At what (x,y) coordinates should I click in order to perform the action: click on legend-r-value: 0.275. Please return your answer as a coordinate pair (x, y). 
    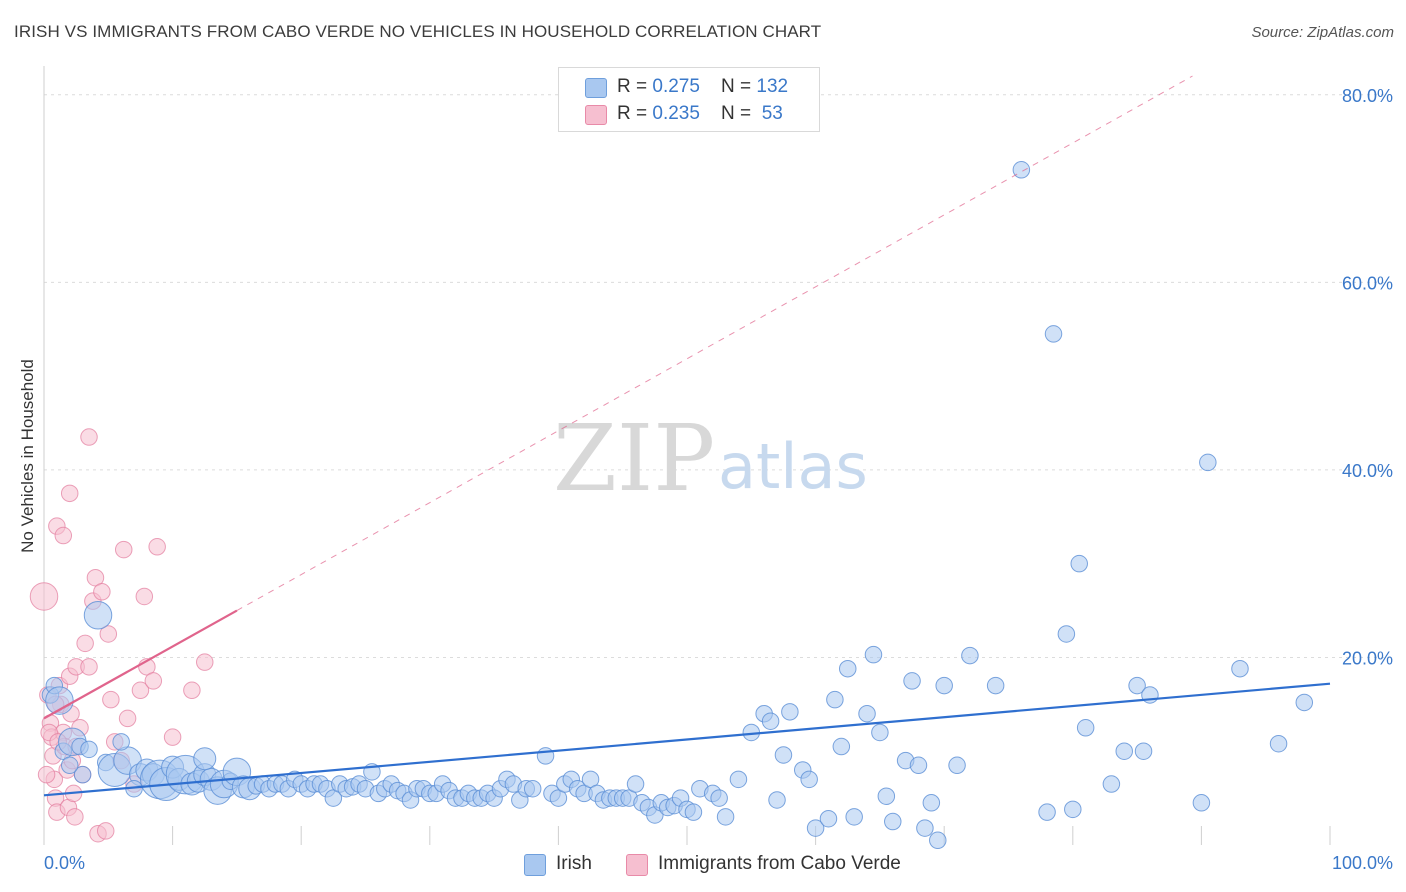
    Looking at the image, I should click on (676, 86).